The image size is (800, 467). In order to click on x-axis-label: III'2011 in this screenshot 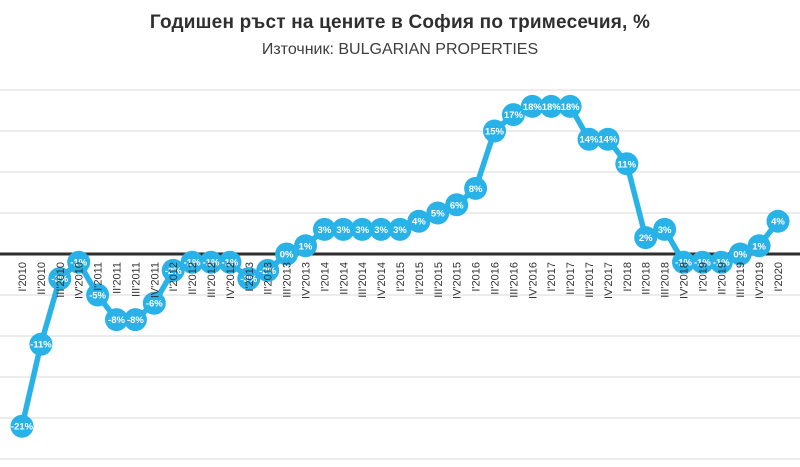, I will do `click(136, 279)`.